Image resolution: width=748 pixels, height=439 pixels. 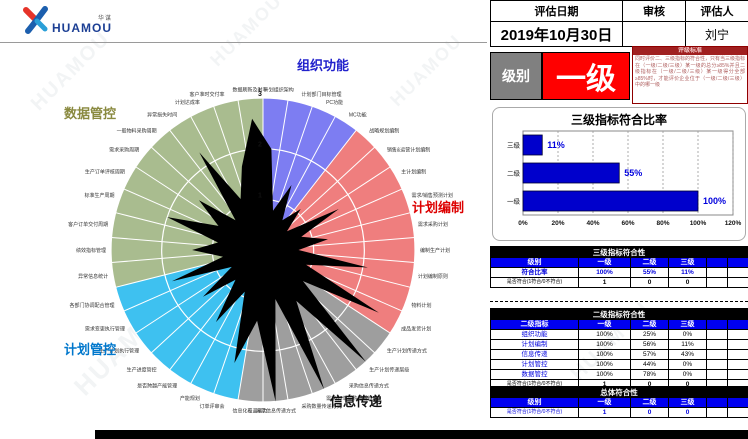 What do you see at coordinates (514, 173) in the screenshot?
I see `bar-category-label: 二级` at bounding box center [514, 173].